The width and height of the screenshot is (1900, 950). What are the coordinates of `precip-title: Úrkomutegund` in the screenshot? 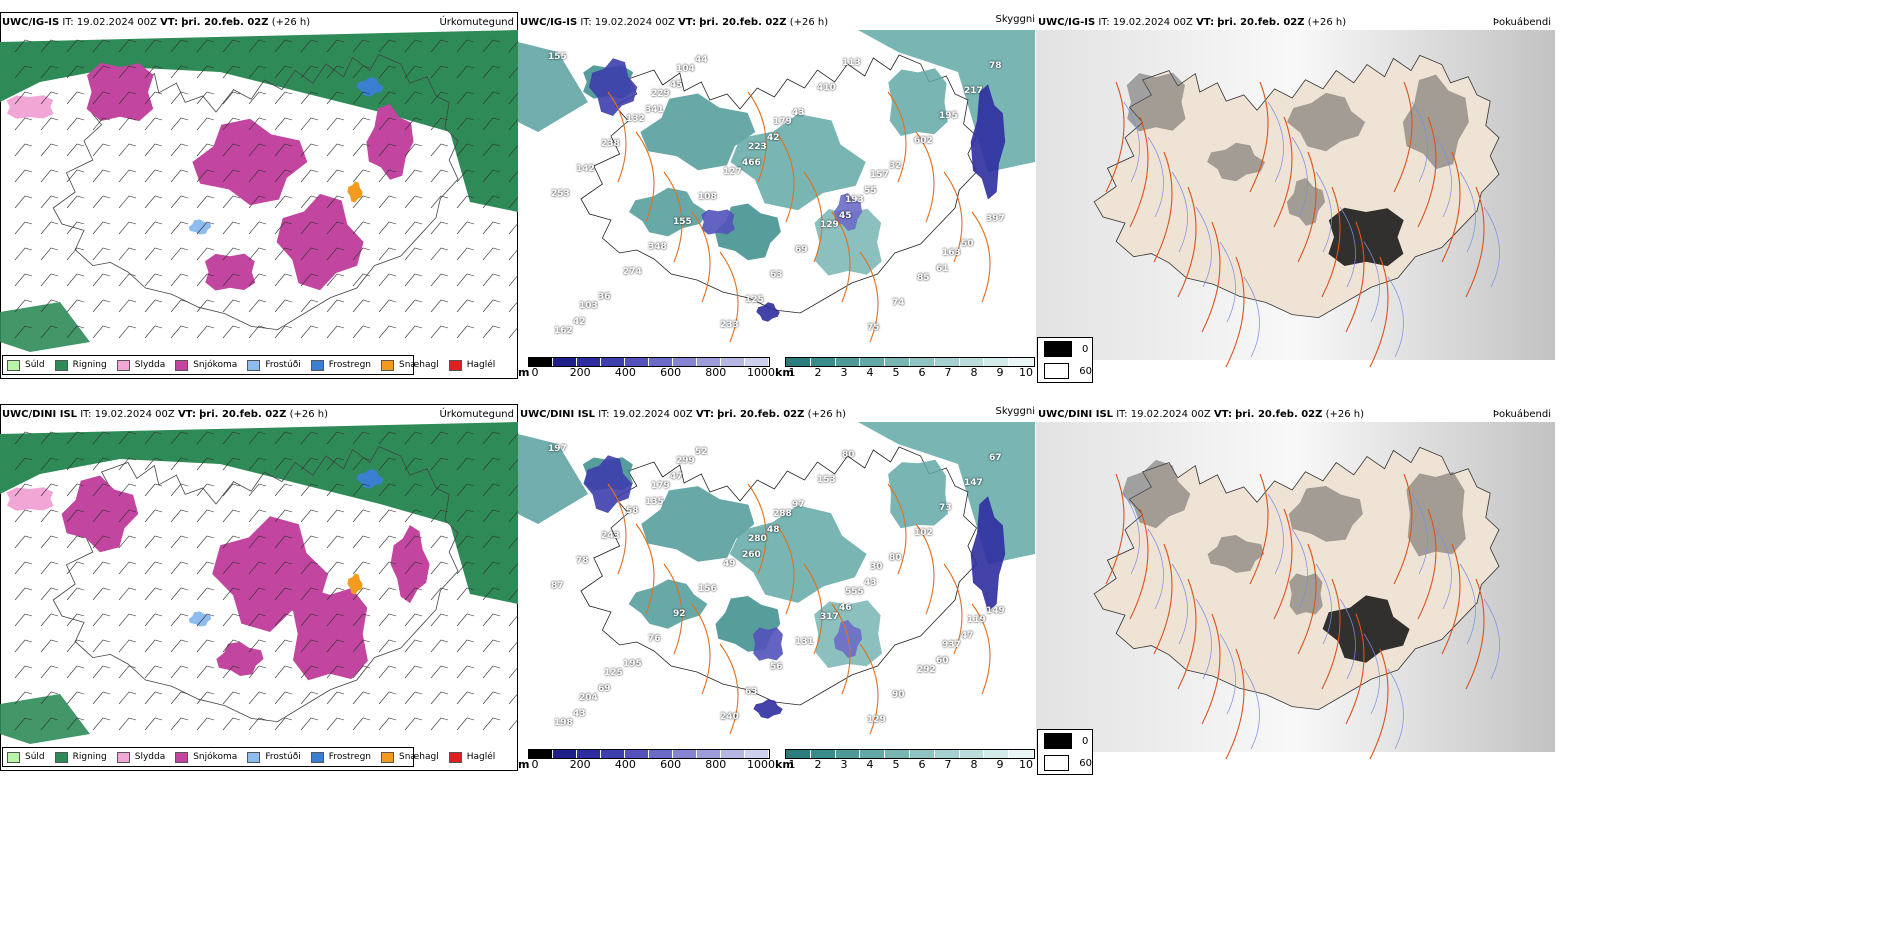 It's located at (476, 414).